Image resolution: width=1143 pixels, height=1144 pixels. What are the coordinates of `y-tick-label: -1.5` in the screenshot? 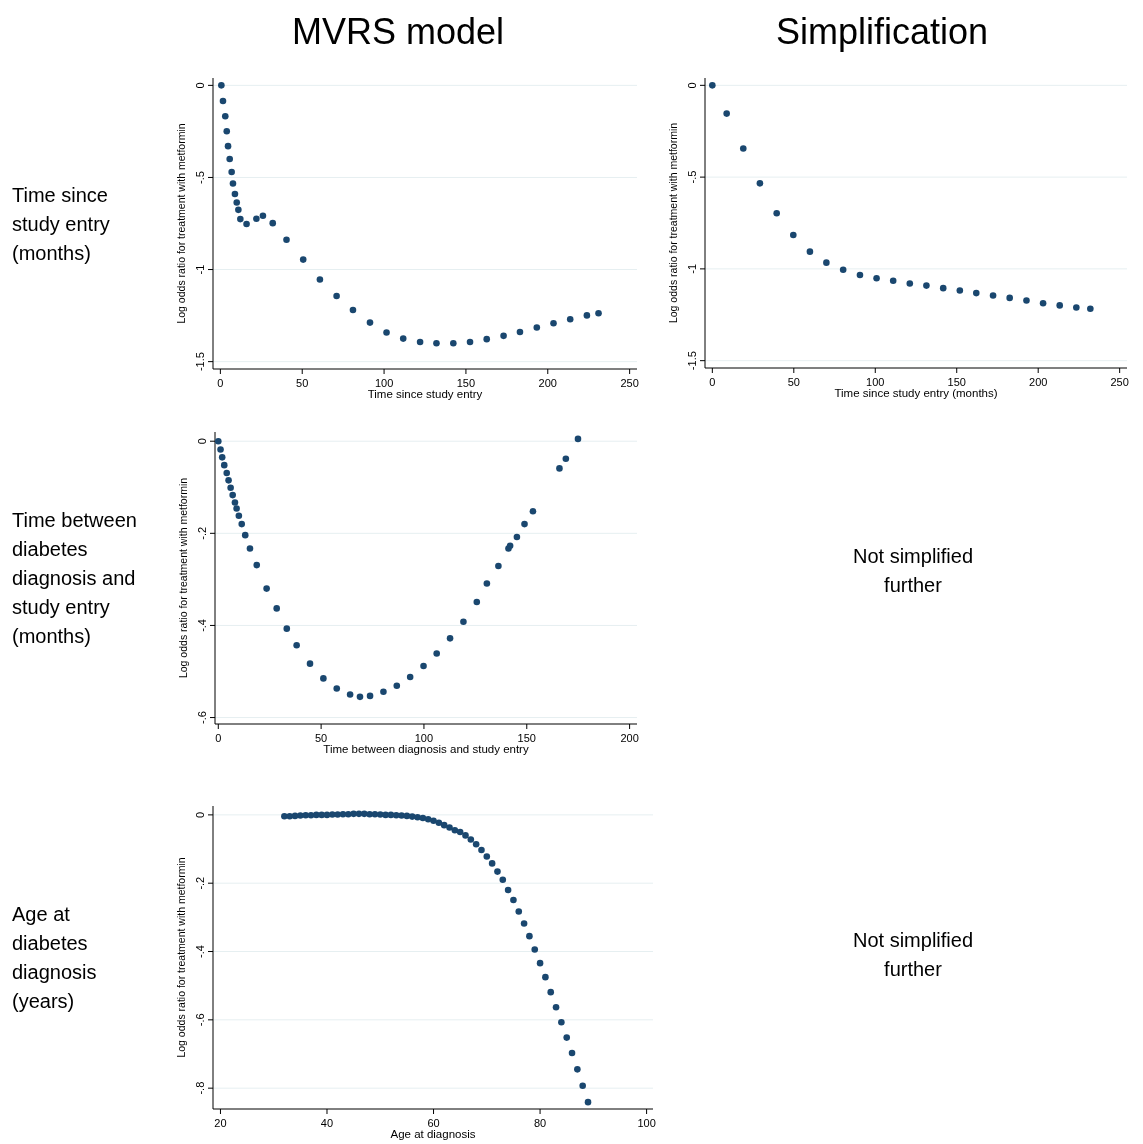 It's located at (692, 361).